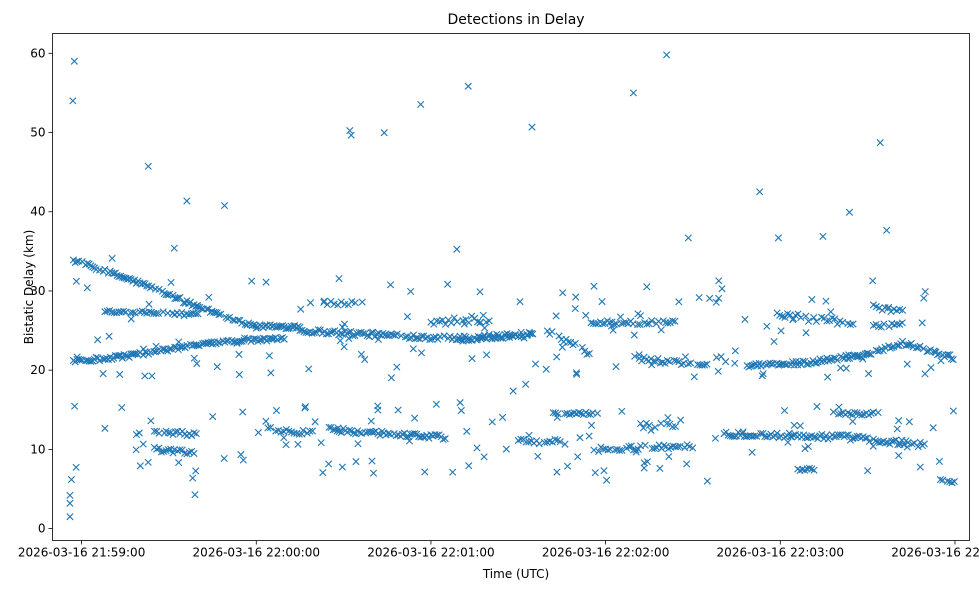  What do you see at coordinates (780, 553) in the screenshot?
I see `x-tick-label: 2026-03-16 22:03:00` at bounding box center [780, 553].